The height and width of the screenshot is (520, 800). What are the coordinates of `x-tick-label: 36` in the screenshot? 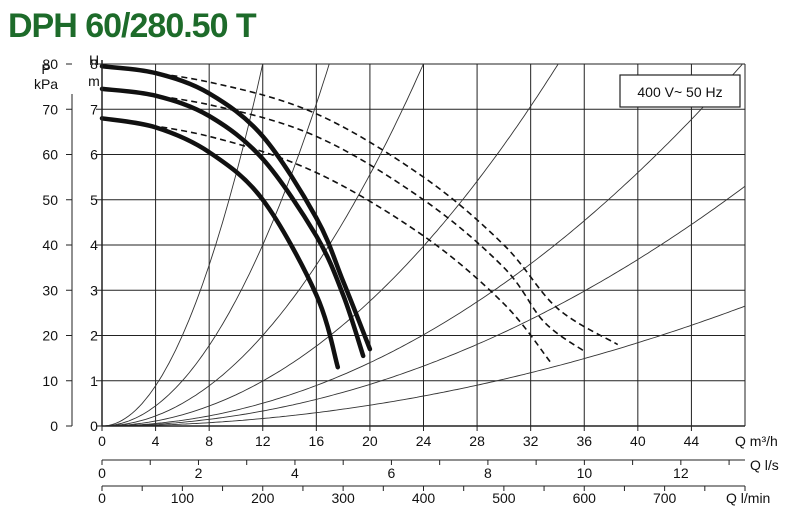 It's located at (584, 441).